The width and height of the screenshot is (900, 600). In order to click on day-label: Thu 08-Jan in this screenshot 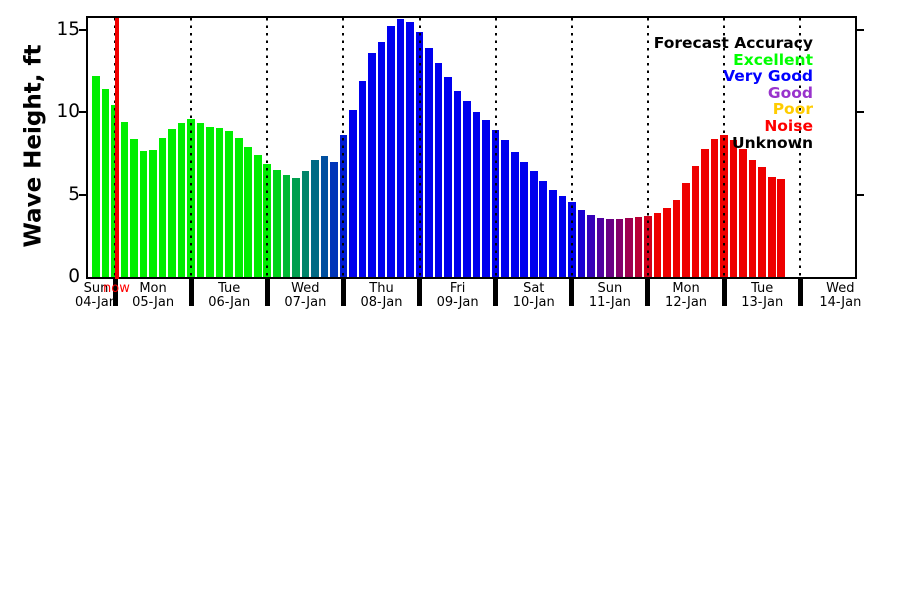, I will do `click(381, 295)`.